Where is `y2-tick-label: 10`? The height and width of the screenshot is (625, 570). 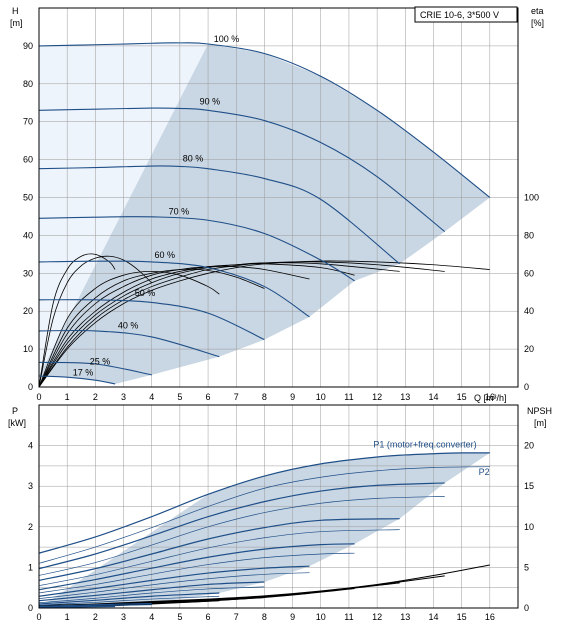 y2-tick-label: 10 is located at coordinates (529, 527).